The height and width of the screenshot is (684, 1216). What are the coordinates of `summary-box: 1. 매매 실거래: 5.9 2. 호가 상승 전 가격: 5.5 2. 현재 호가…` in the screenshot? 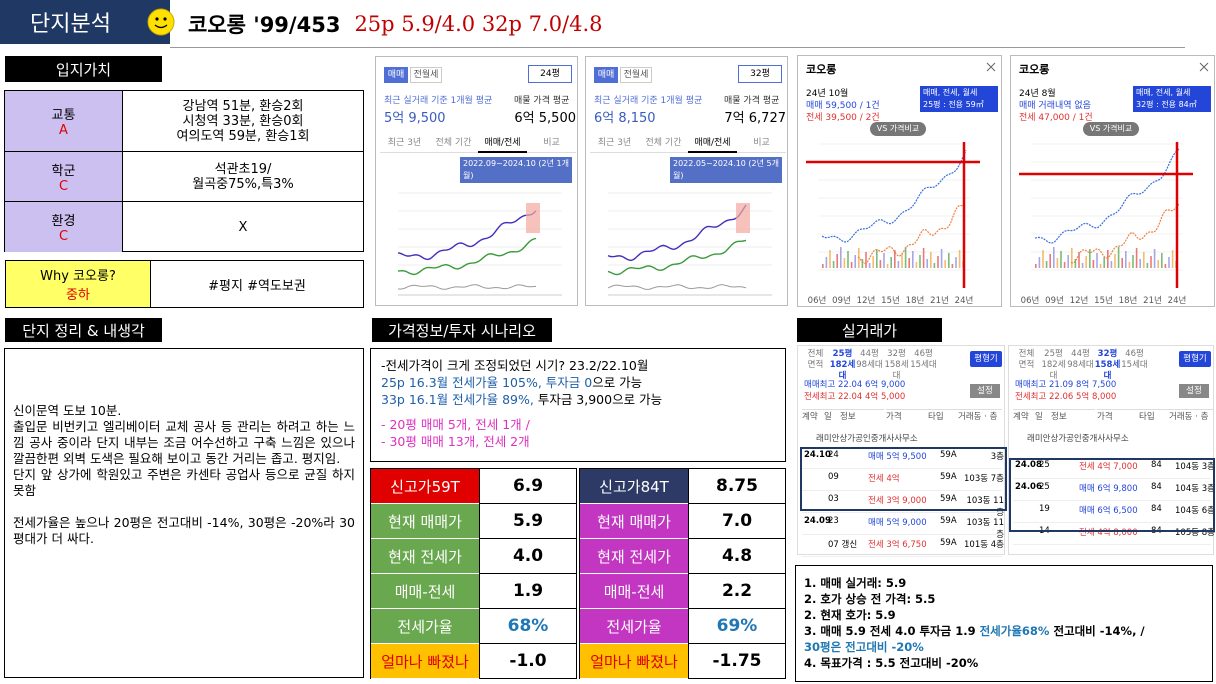 It's located at (1004, 623).